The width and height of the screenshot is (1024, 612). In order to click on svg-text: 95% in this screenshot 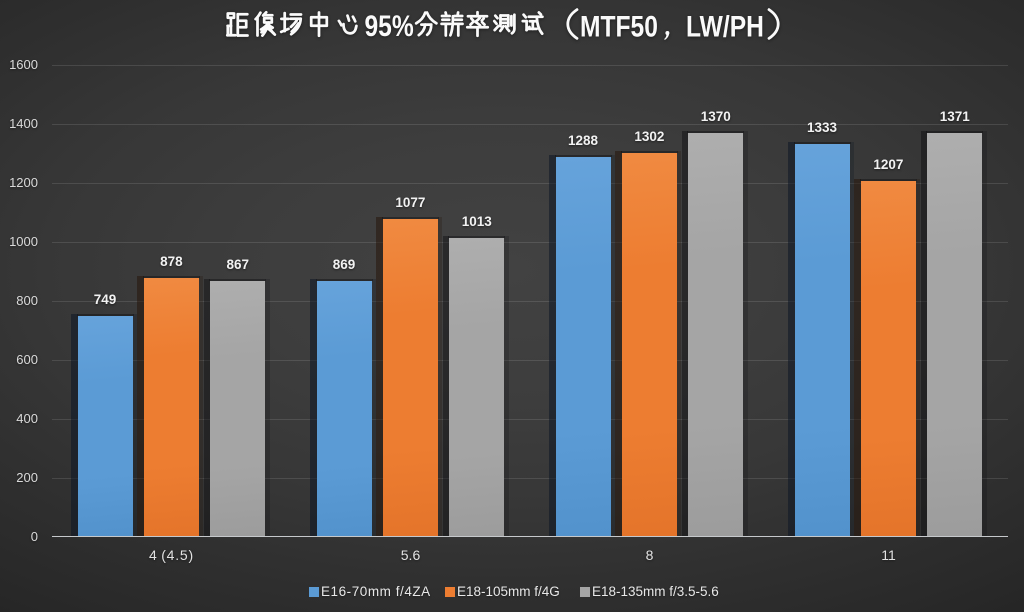, I will do `click(389, 26)`.